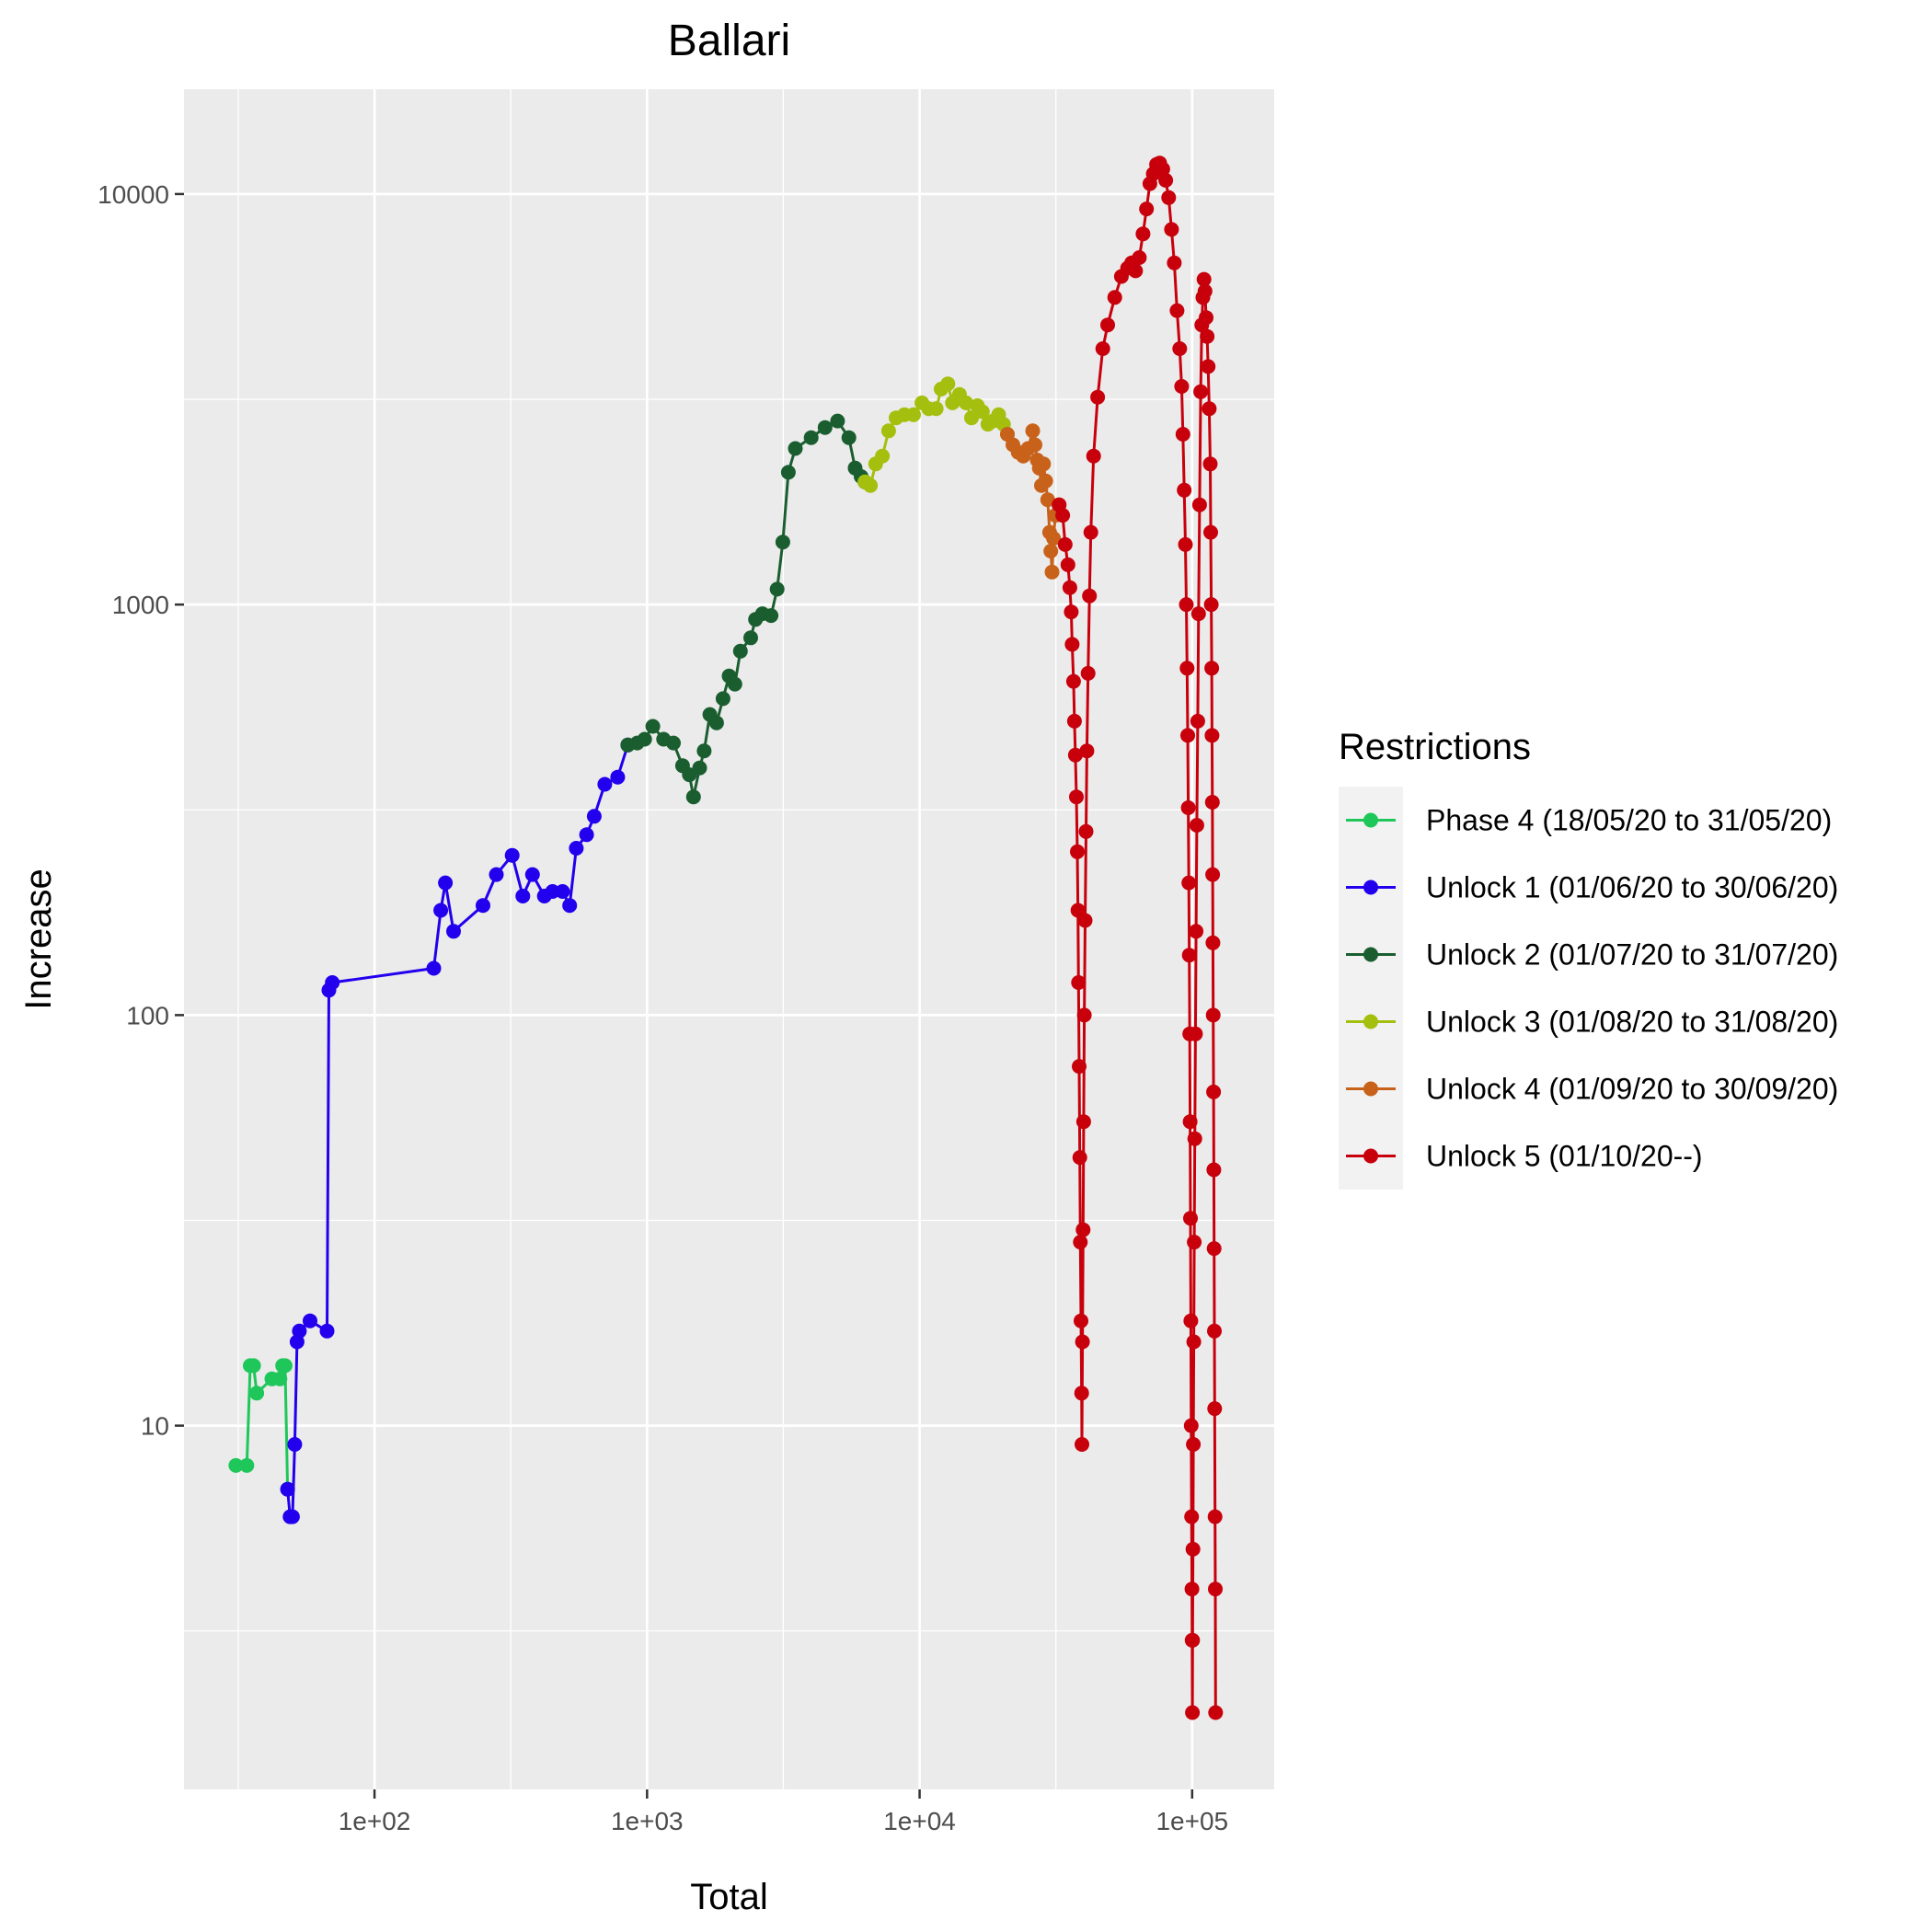 The width and height of the screenshot is (1932, 1932). What do you see at coordinates (729, 1897) in the screenshot?
I see `x-axis-title: Total` at bounding box center [729, 1897].